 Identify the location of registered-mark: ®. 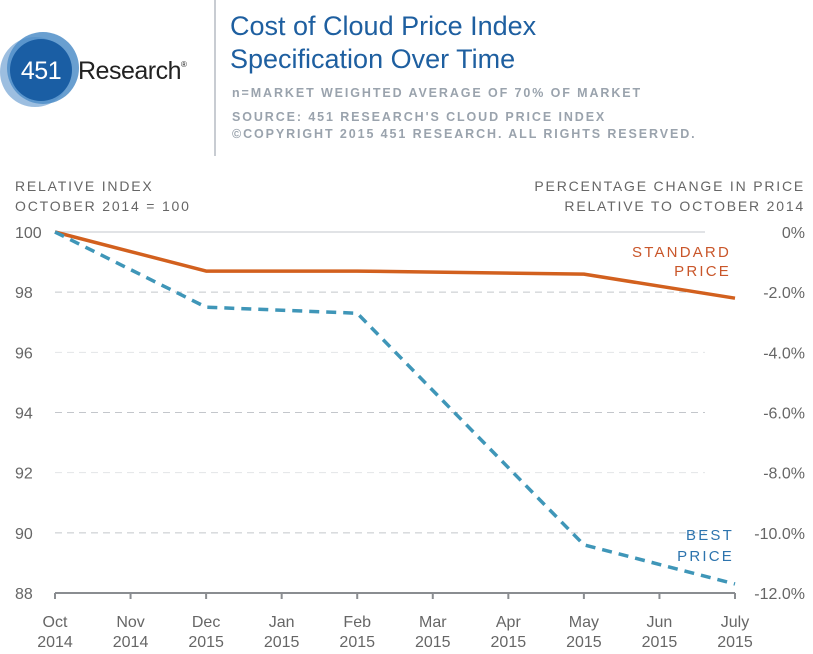
(184, 64).